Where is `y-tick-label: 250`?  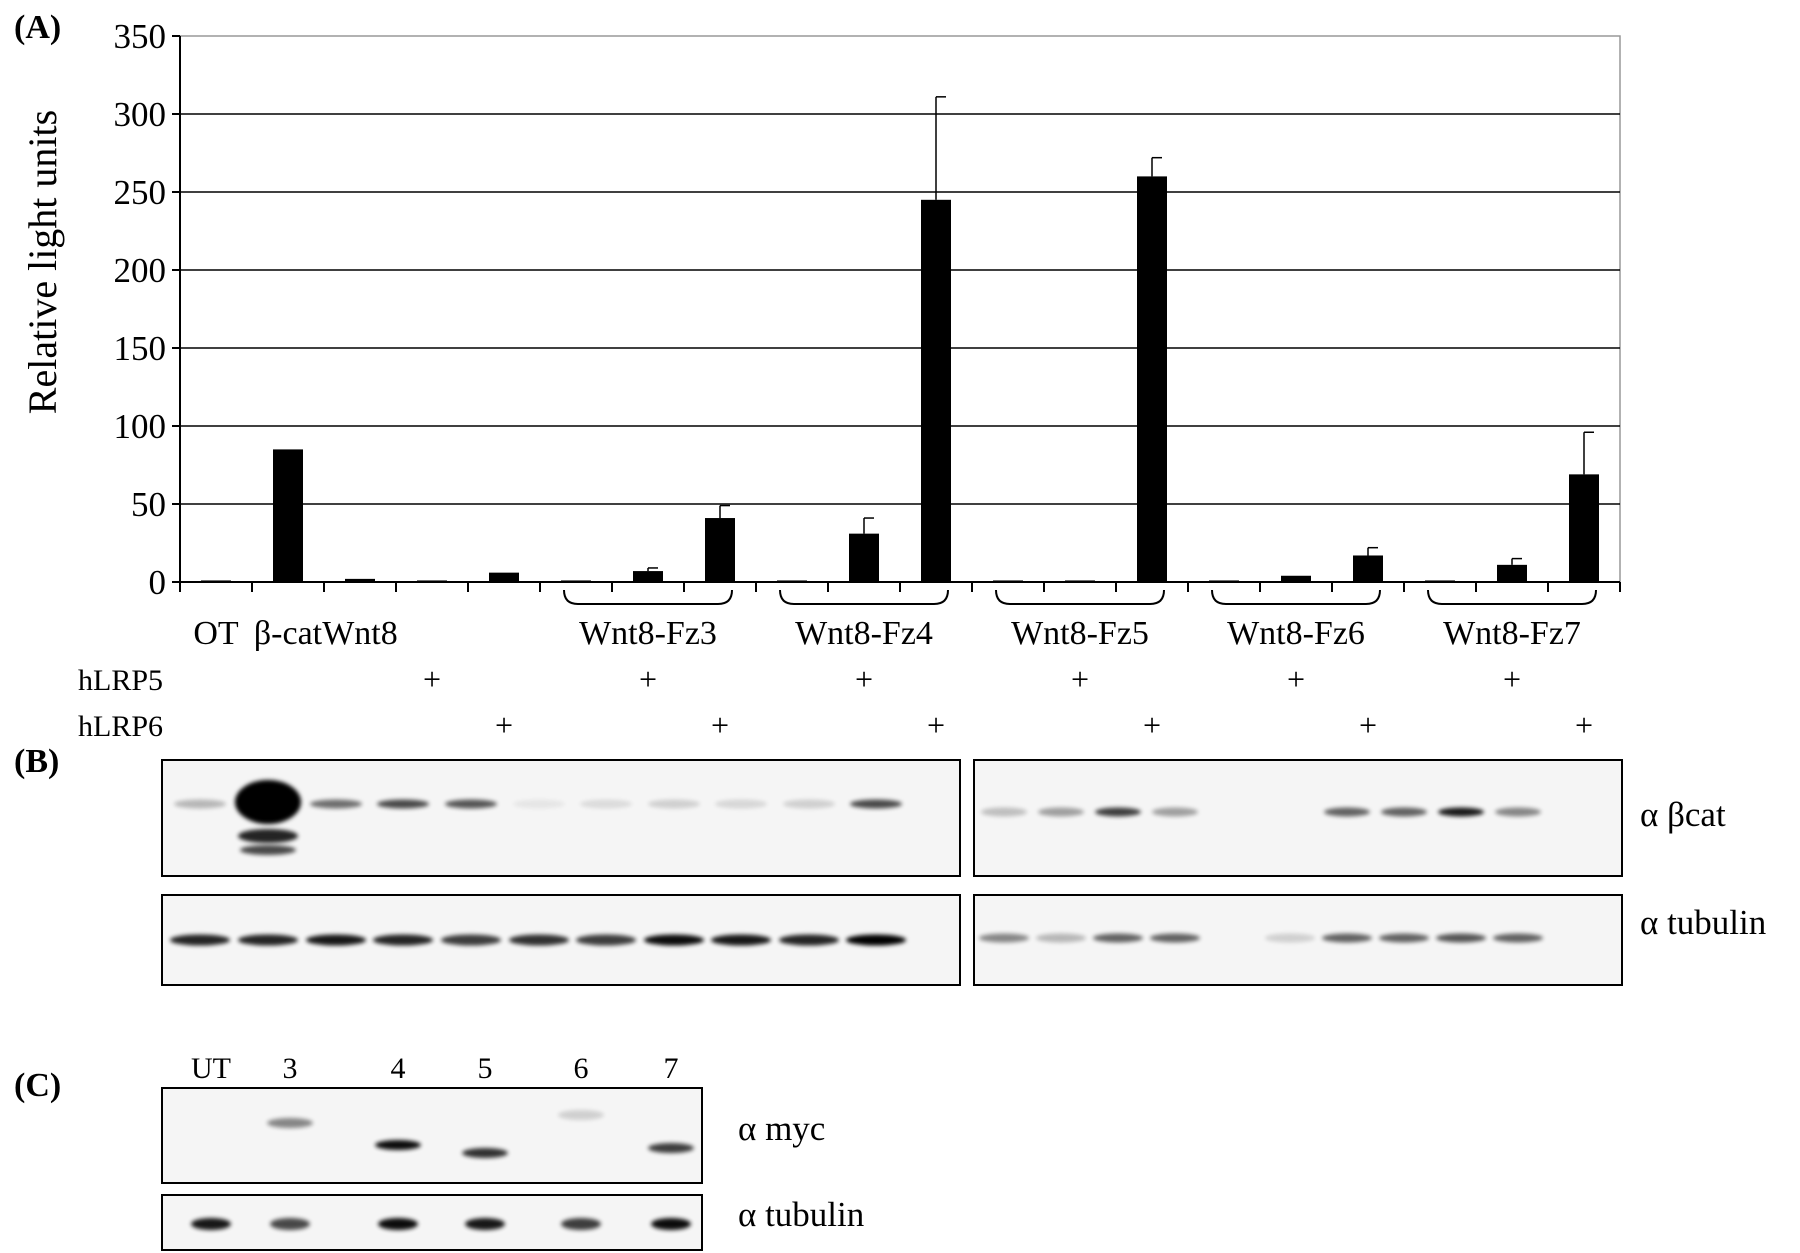 y-tick-label: 250 is located at coordinates (140, 192).